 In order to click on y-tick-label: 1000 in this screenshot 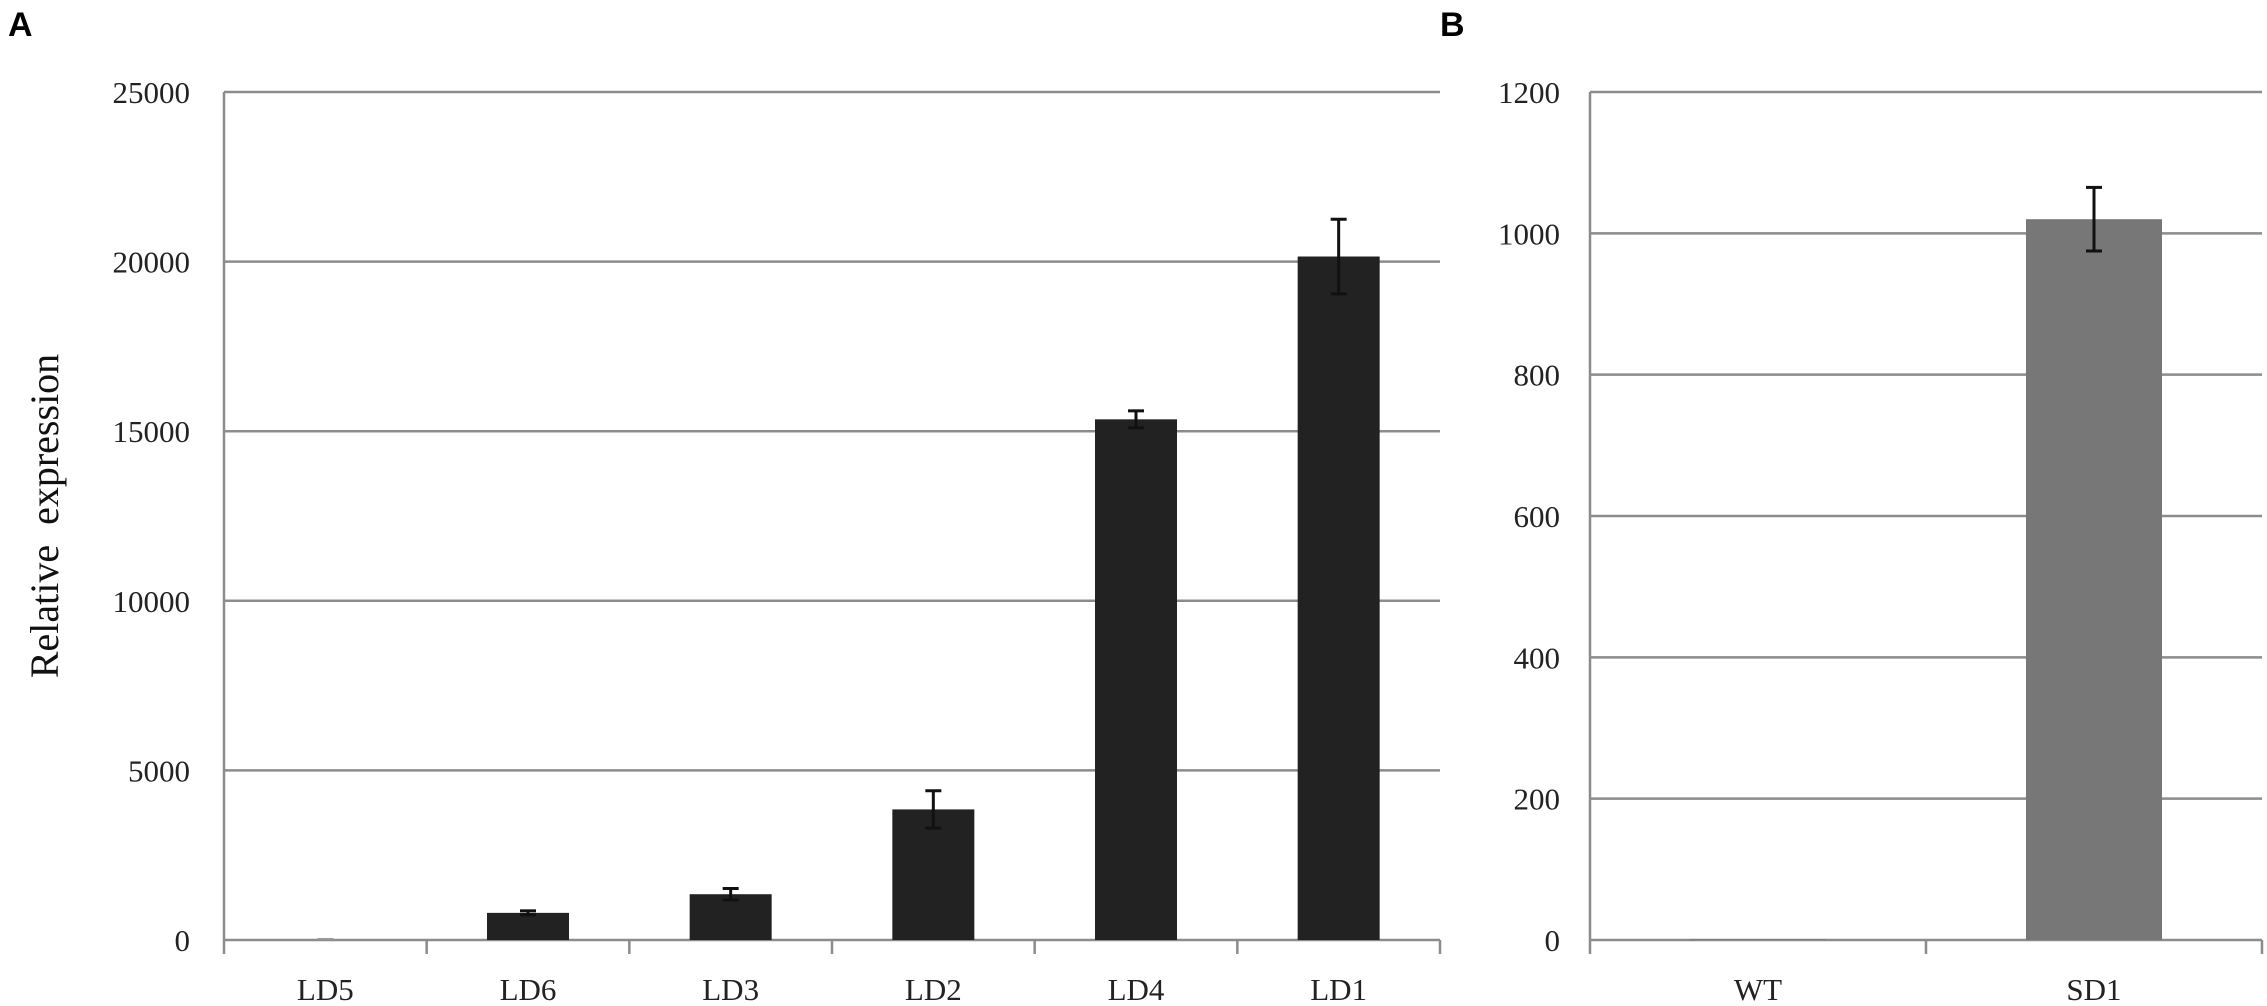, I will do `click(1529, 233)`.